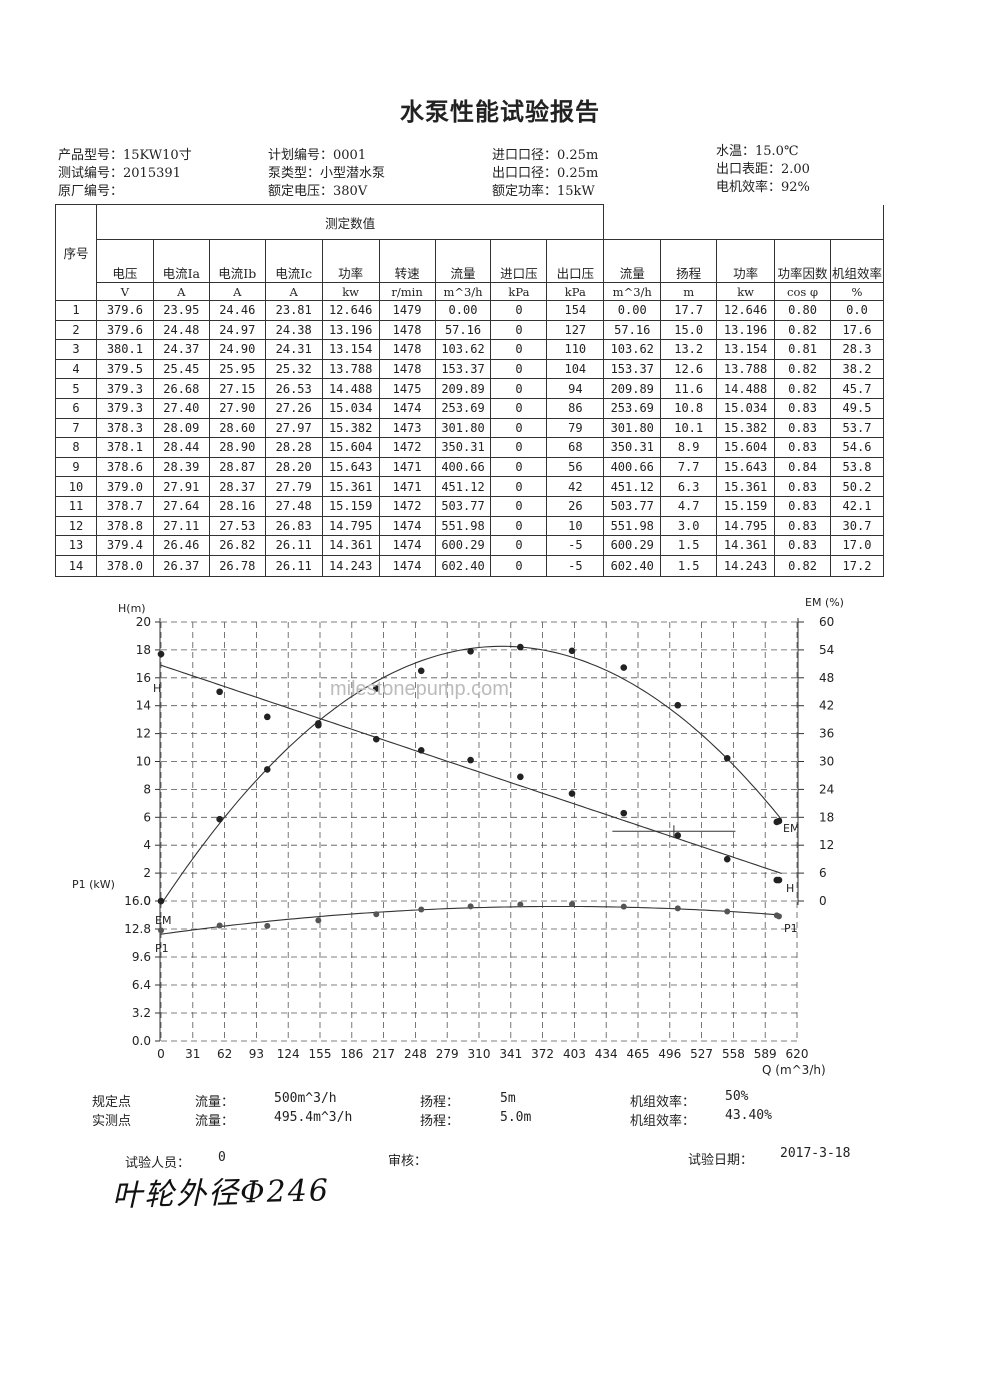 The width and height of the screenshot is (1000, 1375). Describe the element at coordinates (237, 349) in the screenshot. I see `table-cell: 24.90` at that location.